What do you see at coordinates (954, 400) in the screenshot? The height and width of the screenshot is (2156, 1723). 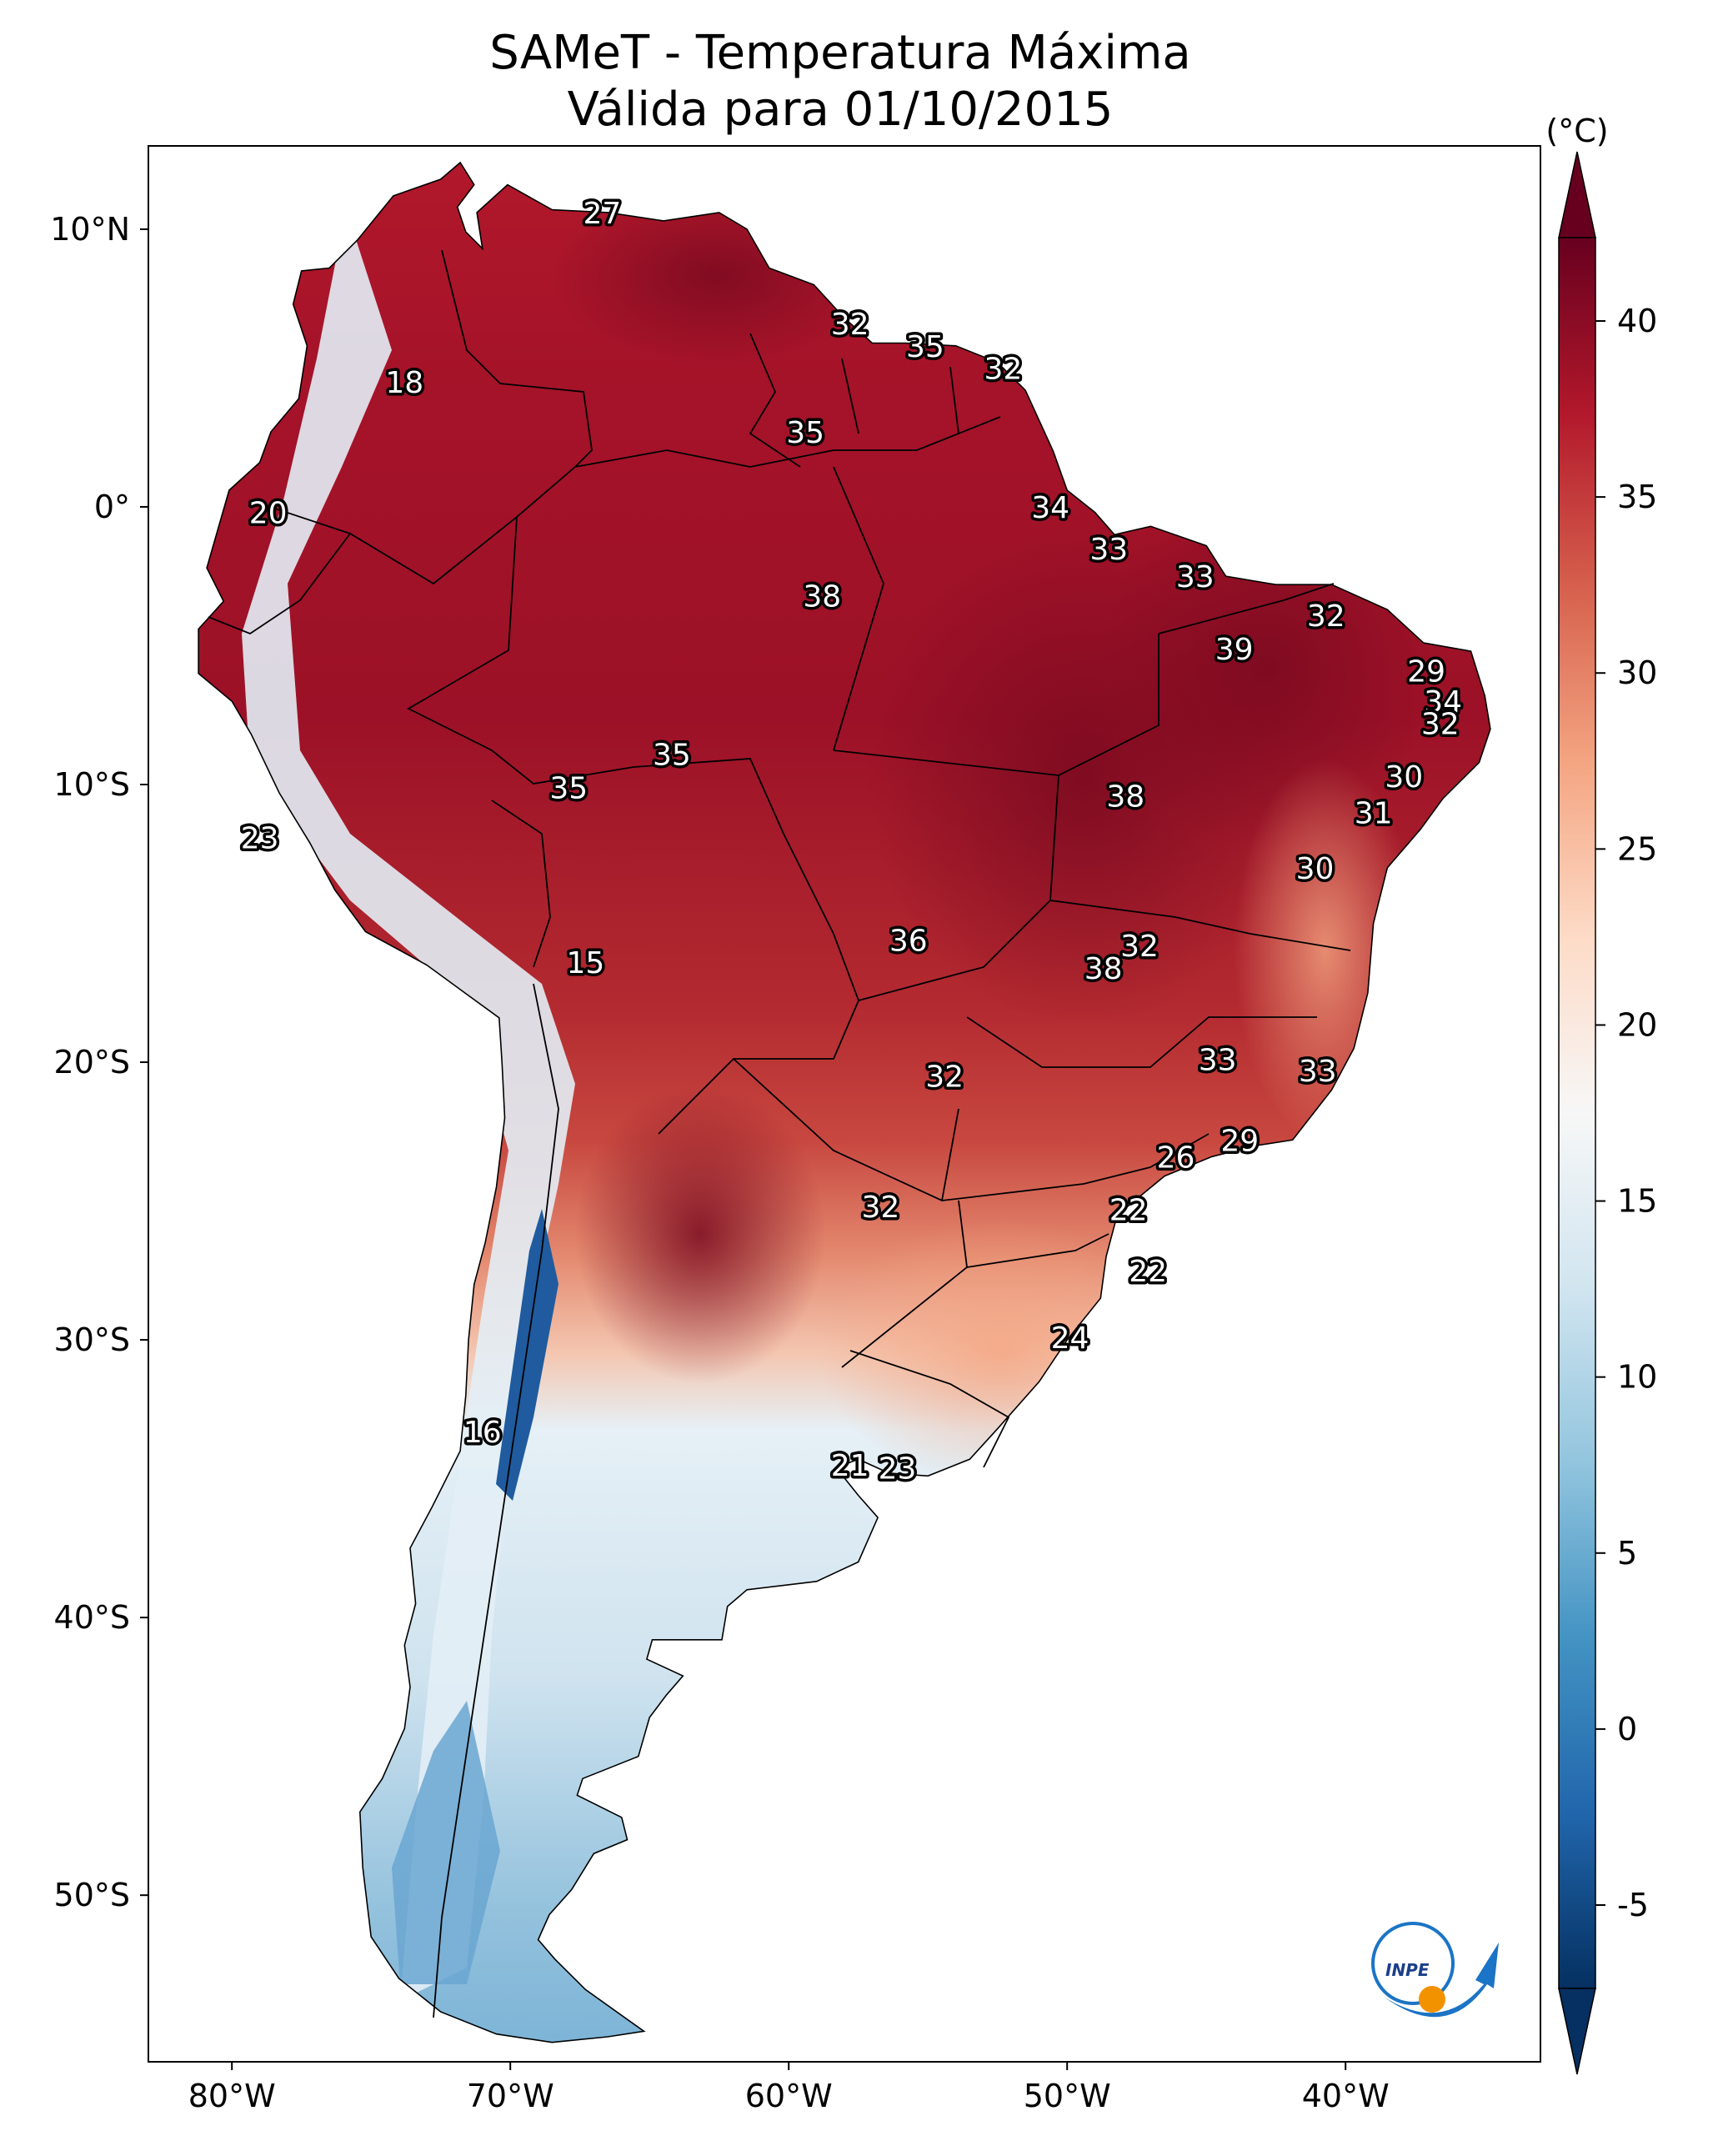 I see `border-suriname-guiana` at bounding box center [954, 400].